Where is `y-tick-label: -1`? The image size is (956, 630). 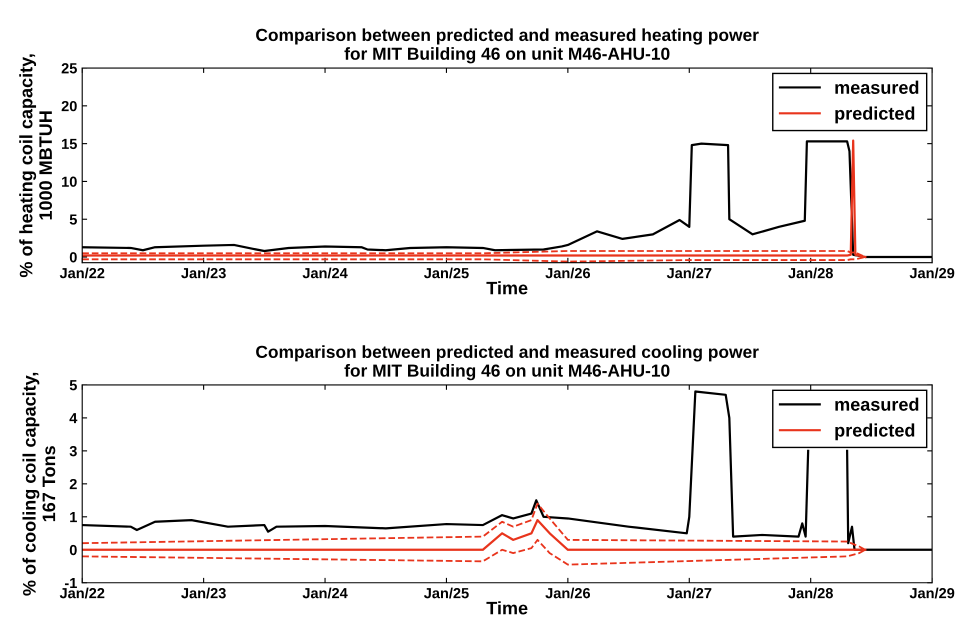
y-tick-label: -1 is located at coordinates (70, 583).